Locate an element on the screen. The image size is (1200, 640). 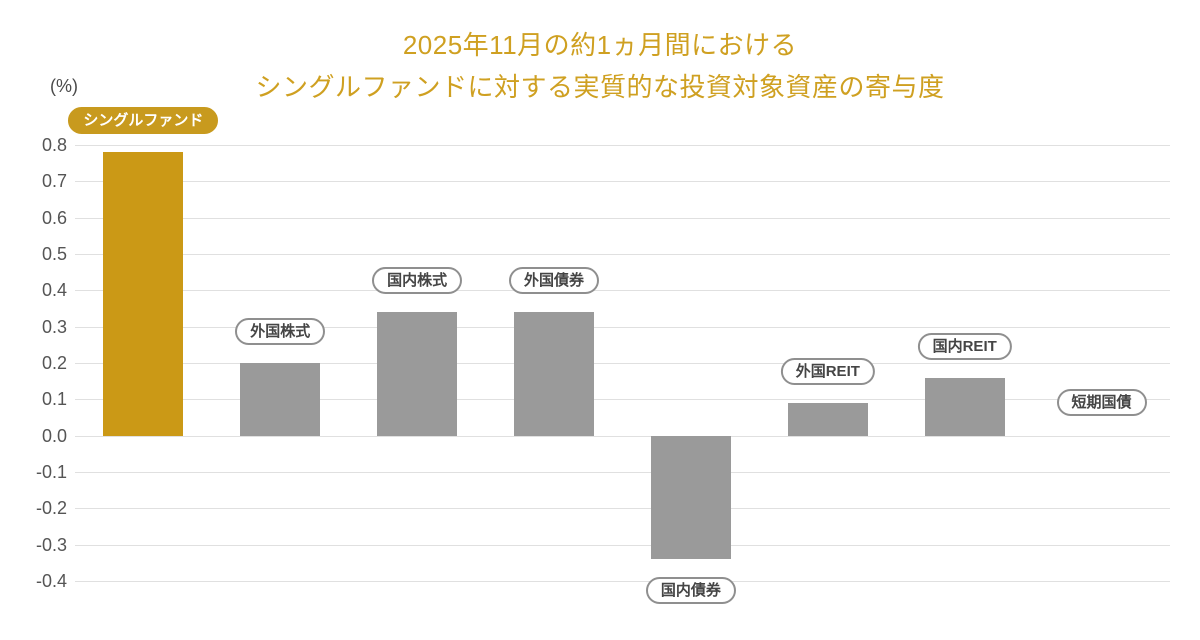
chart-title-line-2: シングルファンドに対する実質的な投資対象資産の寄与度 is located at coordinates (600, 87).